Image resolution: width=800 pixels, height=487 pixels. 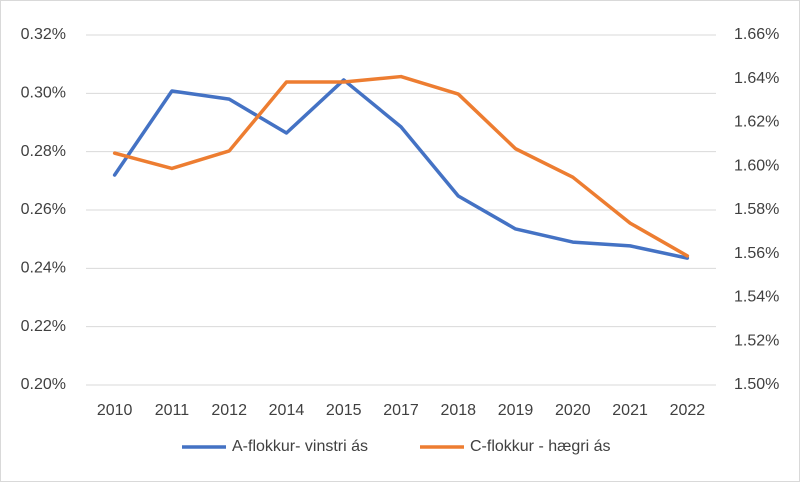 What do you see at coordinates (401, 410) in the screenshot?
I see `x-tick-label: 2017` at bounding box center [401, 410].